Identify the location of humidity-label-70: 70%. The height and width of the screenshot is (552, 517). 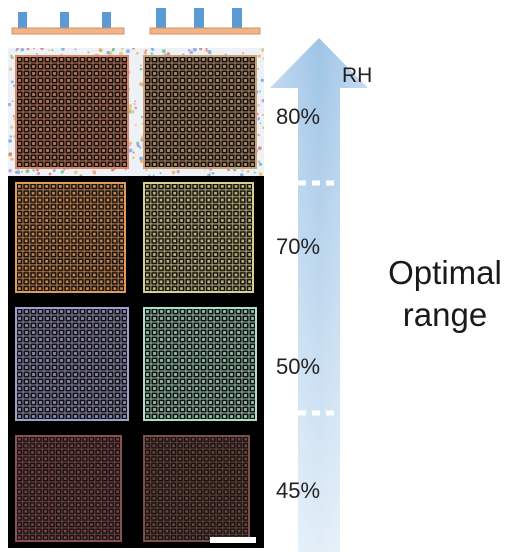
(298, 246).